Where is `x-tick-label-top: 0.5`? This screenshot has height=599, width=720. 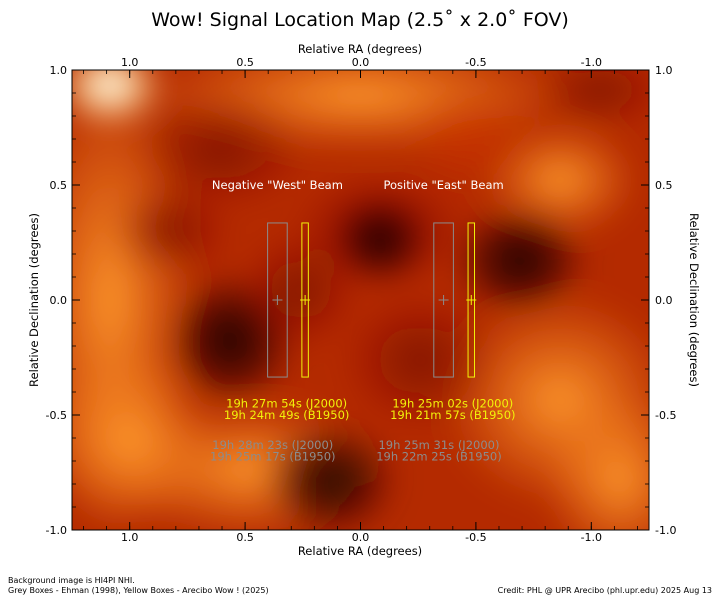
x-tick-label-top: 0.5 is located at coordinates (245, 62).